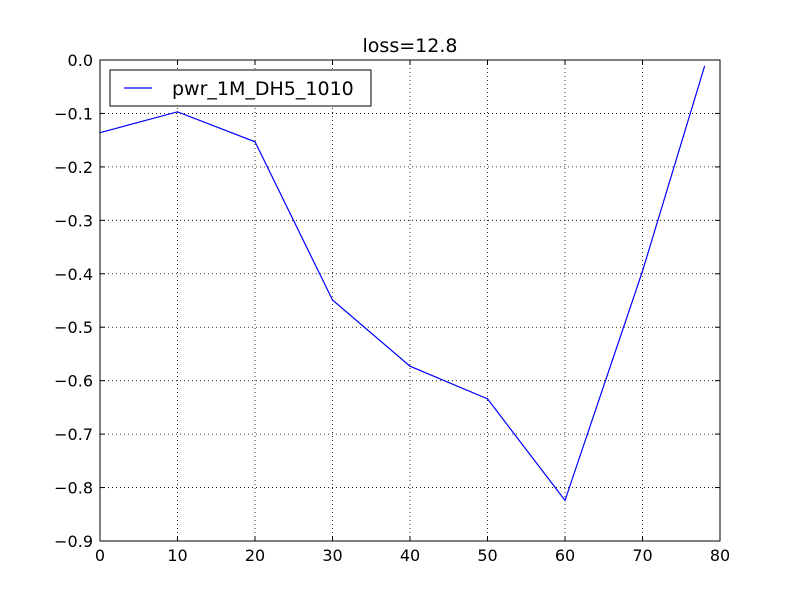  Describe the element at coordinates (73, 488) in the screenshot. I see `y-tick-label: −0.8` at that location.